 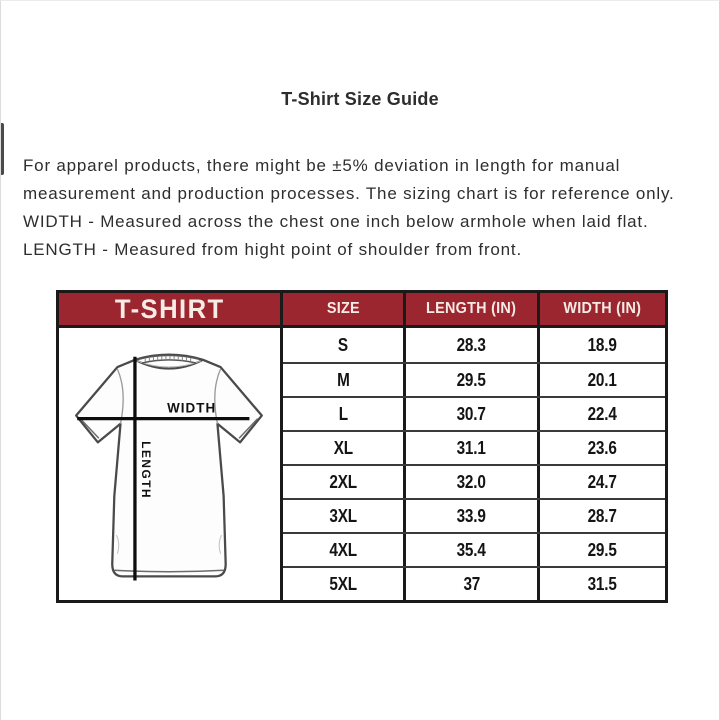 I want to click on table-row: 5XL 37 31.5, so click(x=474, y=583).